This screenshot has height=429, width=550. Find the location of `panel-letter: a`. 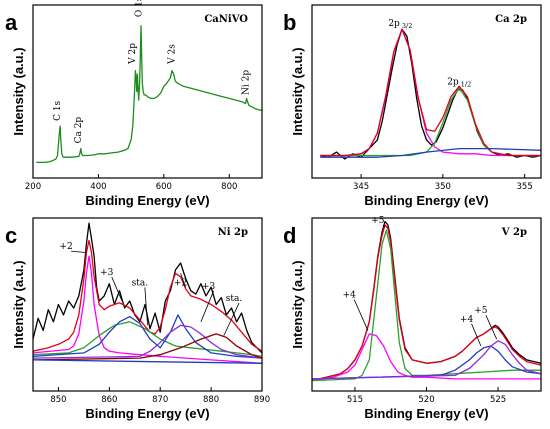

panel-letter: a is located at coordinates (11, 22).